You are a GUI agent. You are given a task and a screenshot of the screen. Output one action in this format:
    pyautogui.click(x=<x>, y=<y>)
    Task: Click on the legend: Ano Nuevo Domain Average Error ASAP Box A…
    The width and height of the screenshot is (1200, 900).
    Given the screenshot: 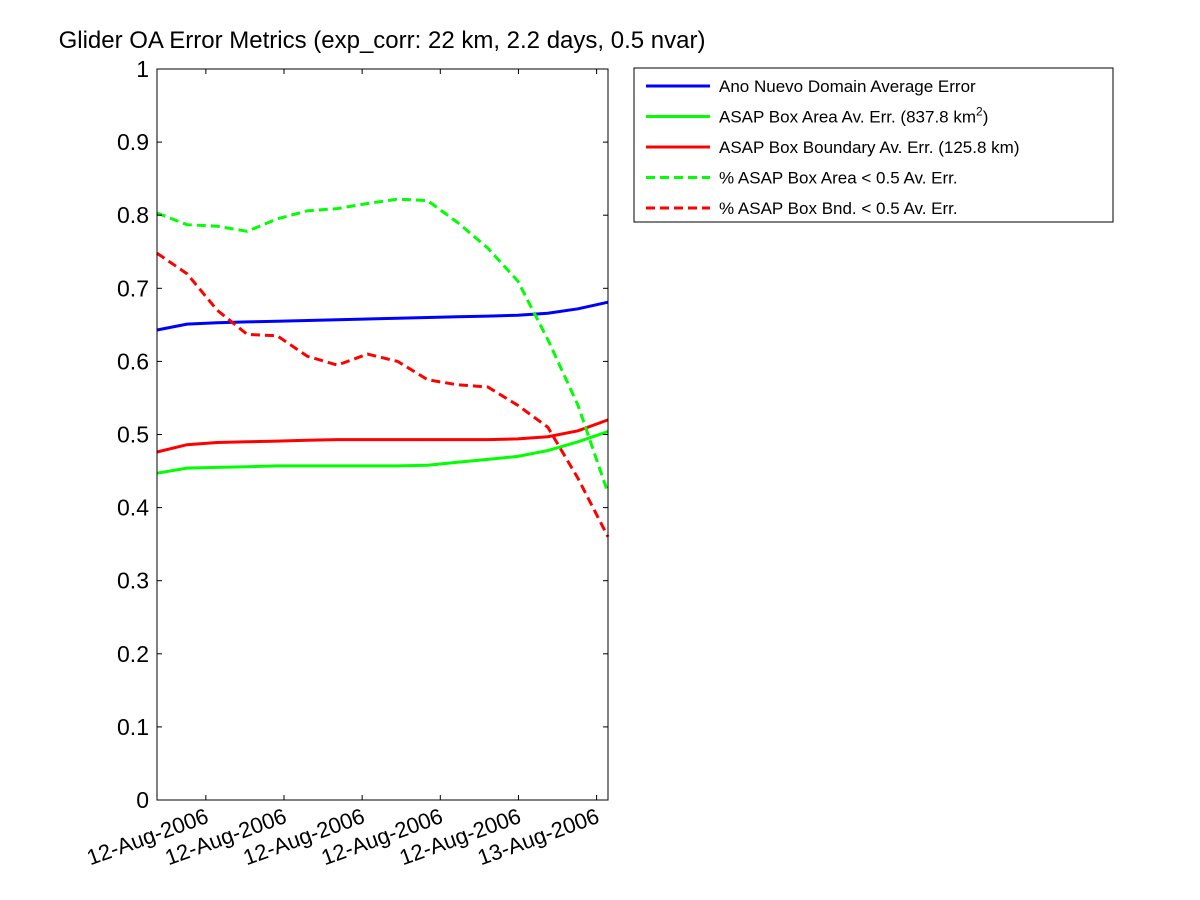 What is the action you would take?
    pyautogui.click(x=873, y=145)
    